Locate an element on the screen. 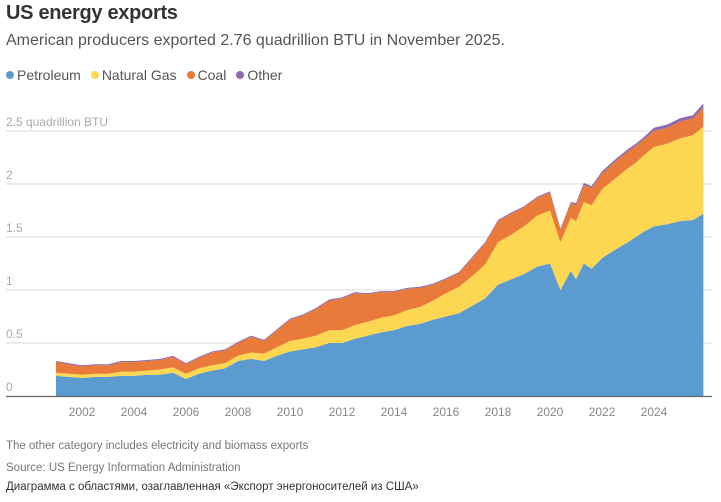 The image size is (721, 502). x-tick-label: 2002 is located at coordinates (82, 412).